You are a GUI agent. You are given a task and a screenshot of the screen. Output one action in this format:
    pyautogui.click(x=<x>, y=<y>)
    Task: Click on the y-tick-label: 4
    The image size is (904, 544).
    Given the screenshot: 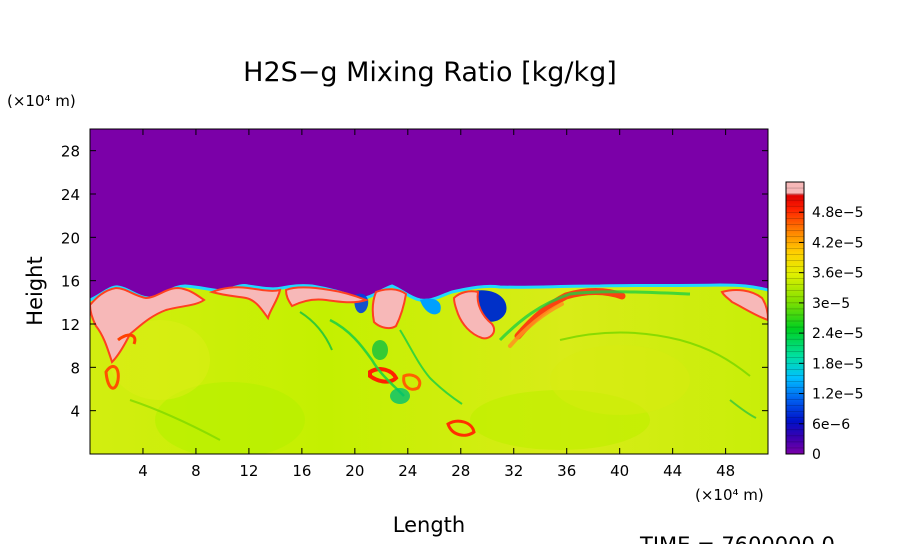 What is the action you would take?
    pyautogui.click(x=75, y=412)
    